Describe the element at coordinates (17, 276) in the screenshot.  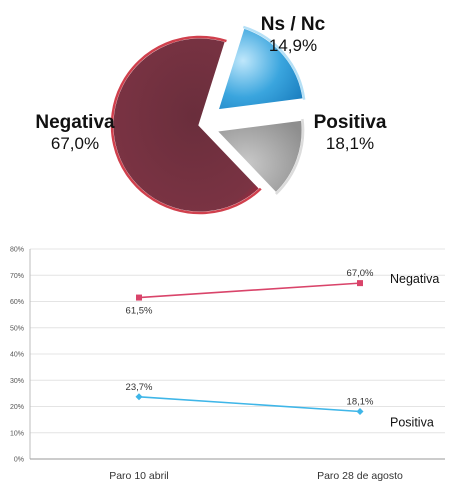
I see `y-tick-label: 70%` at that location.